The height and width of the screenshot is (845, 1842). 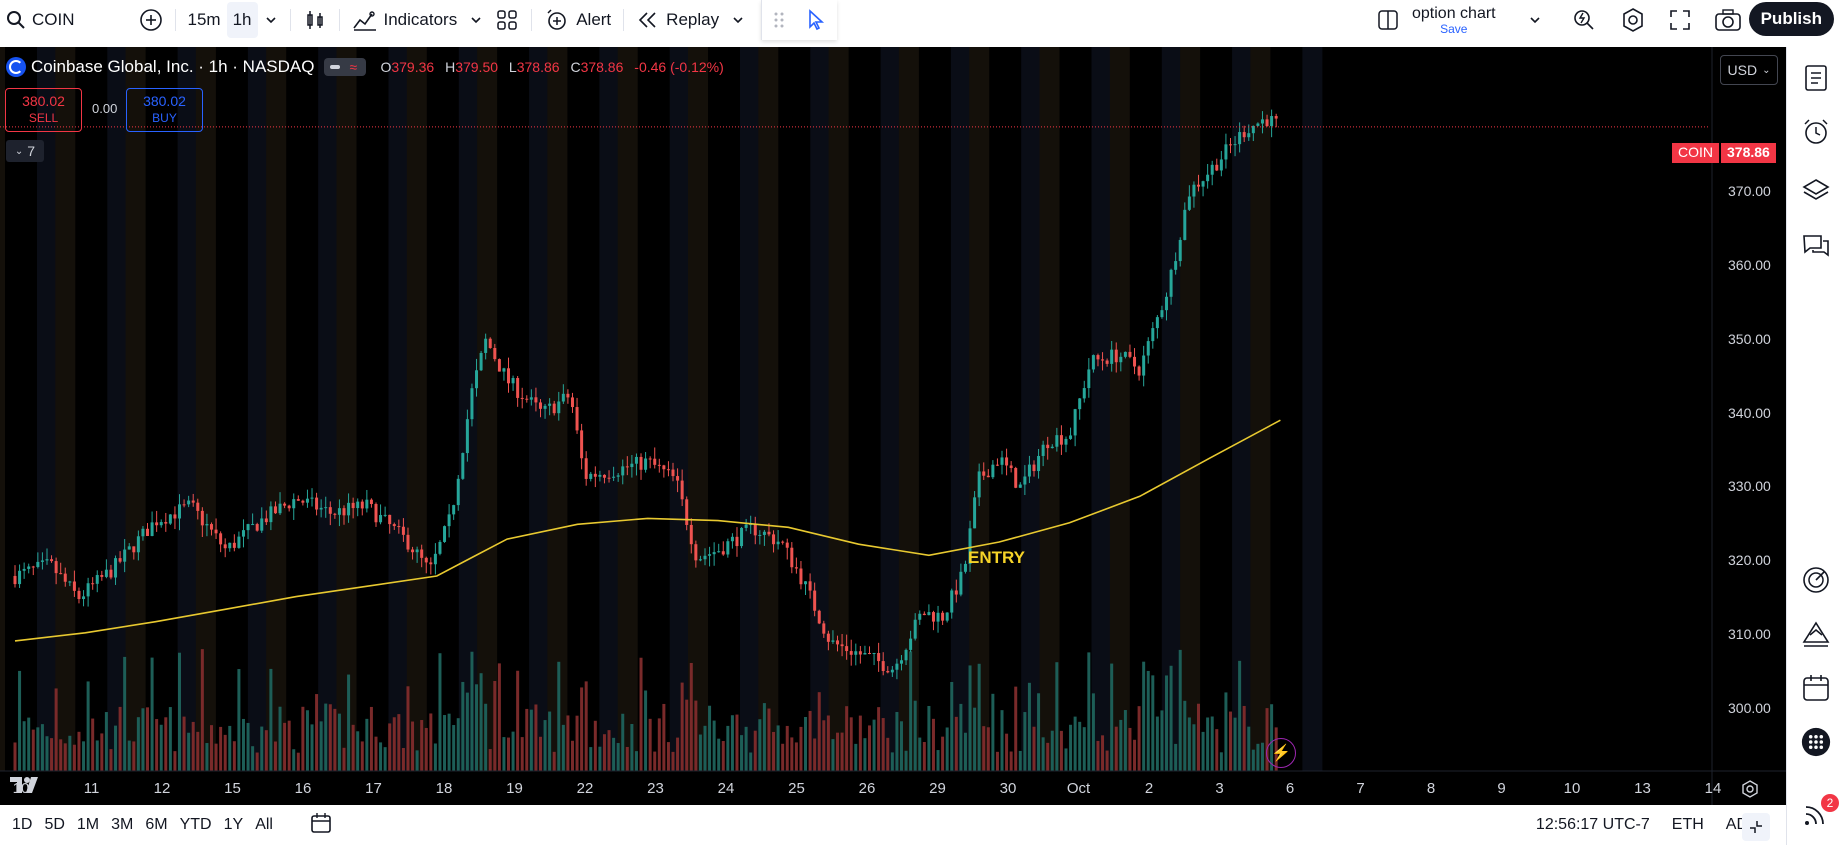 I want to click on indicators-collapse-toggle: ⌄ 7, so click(x=25, y=151).